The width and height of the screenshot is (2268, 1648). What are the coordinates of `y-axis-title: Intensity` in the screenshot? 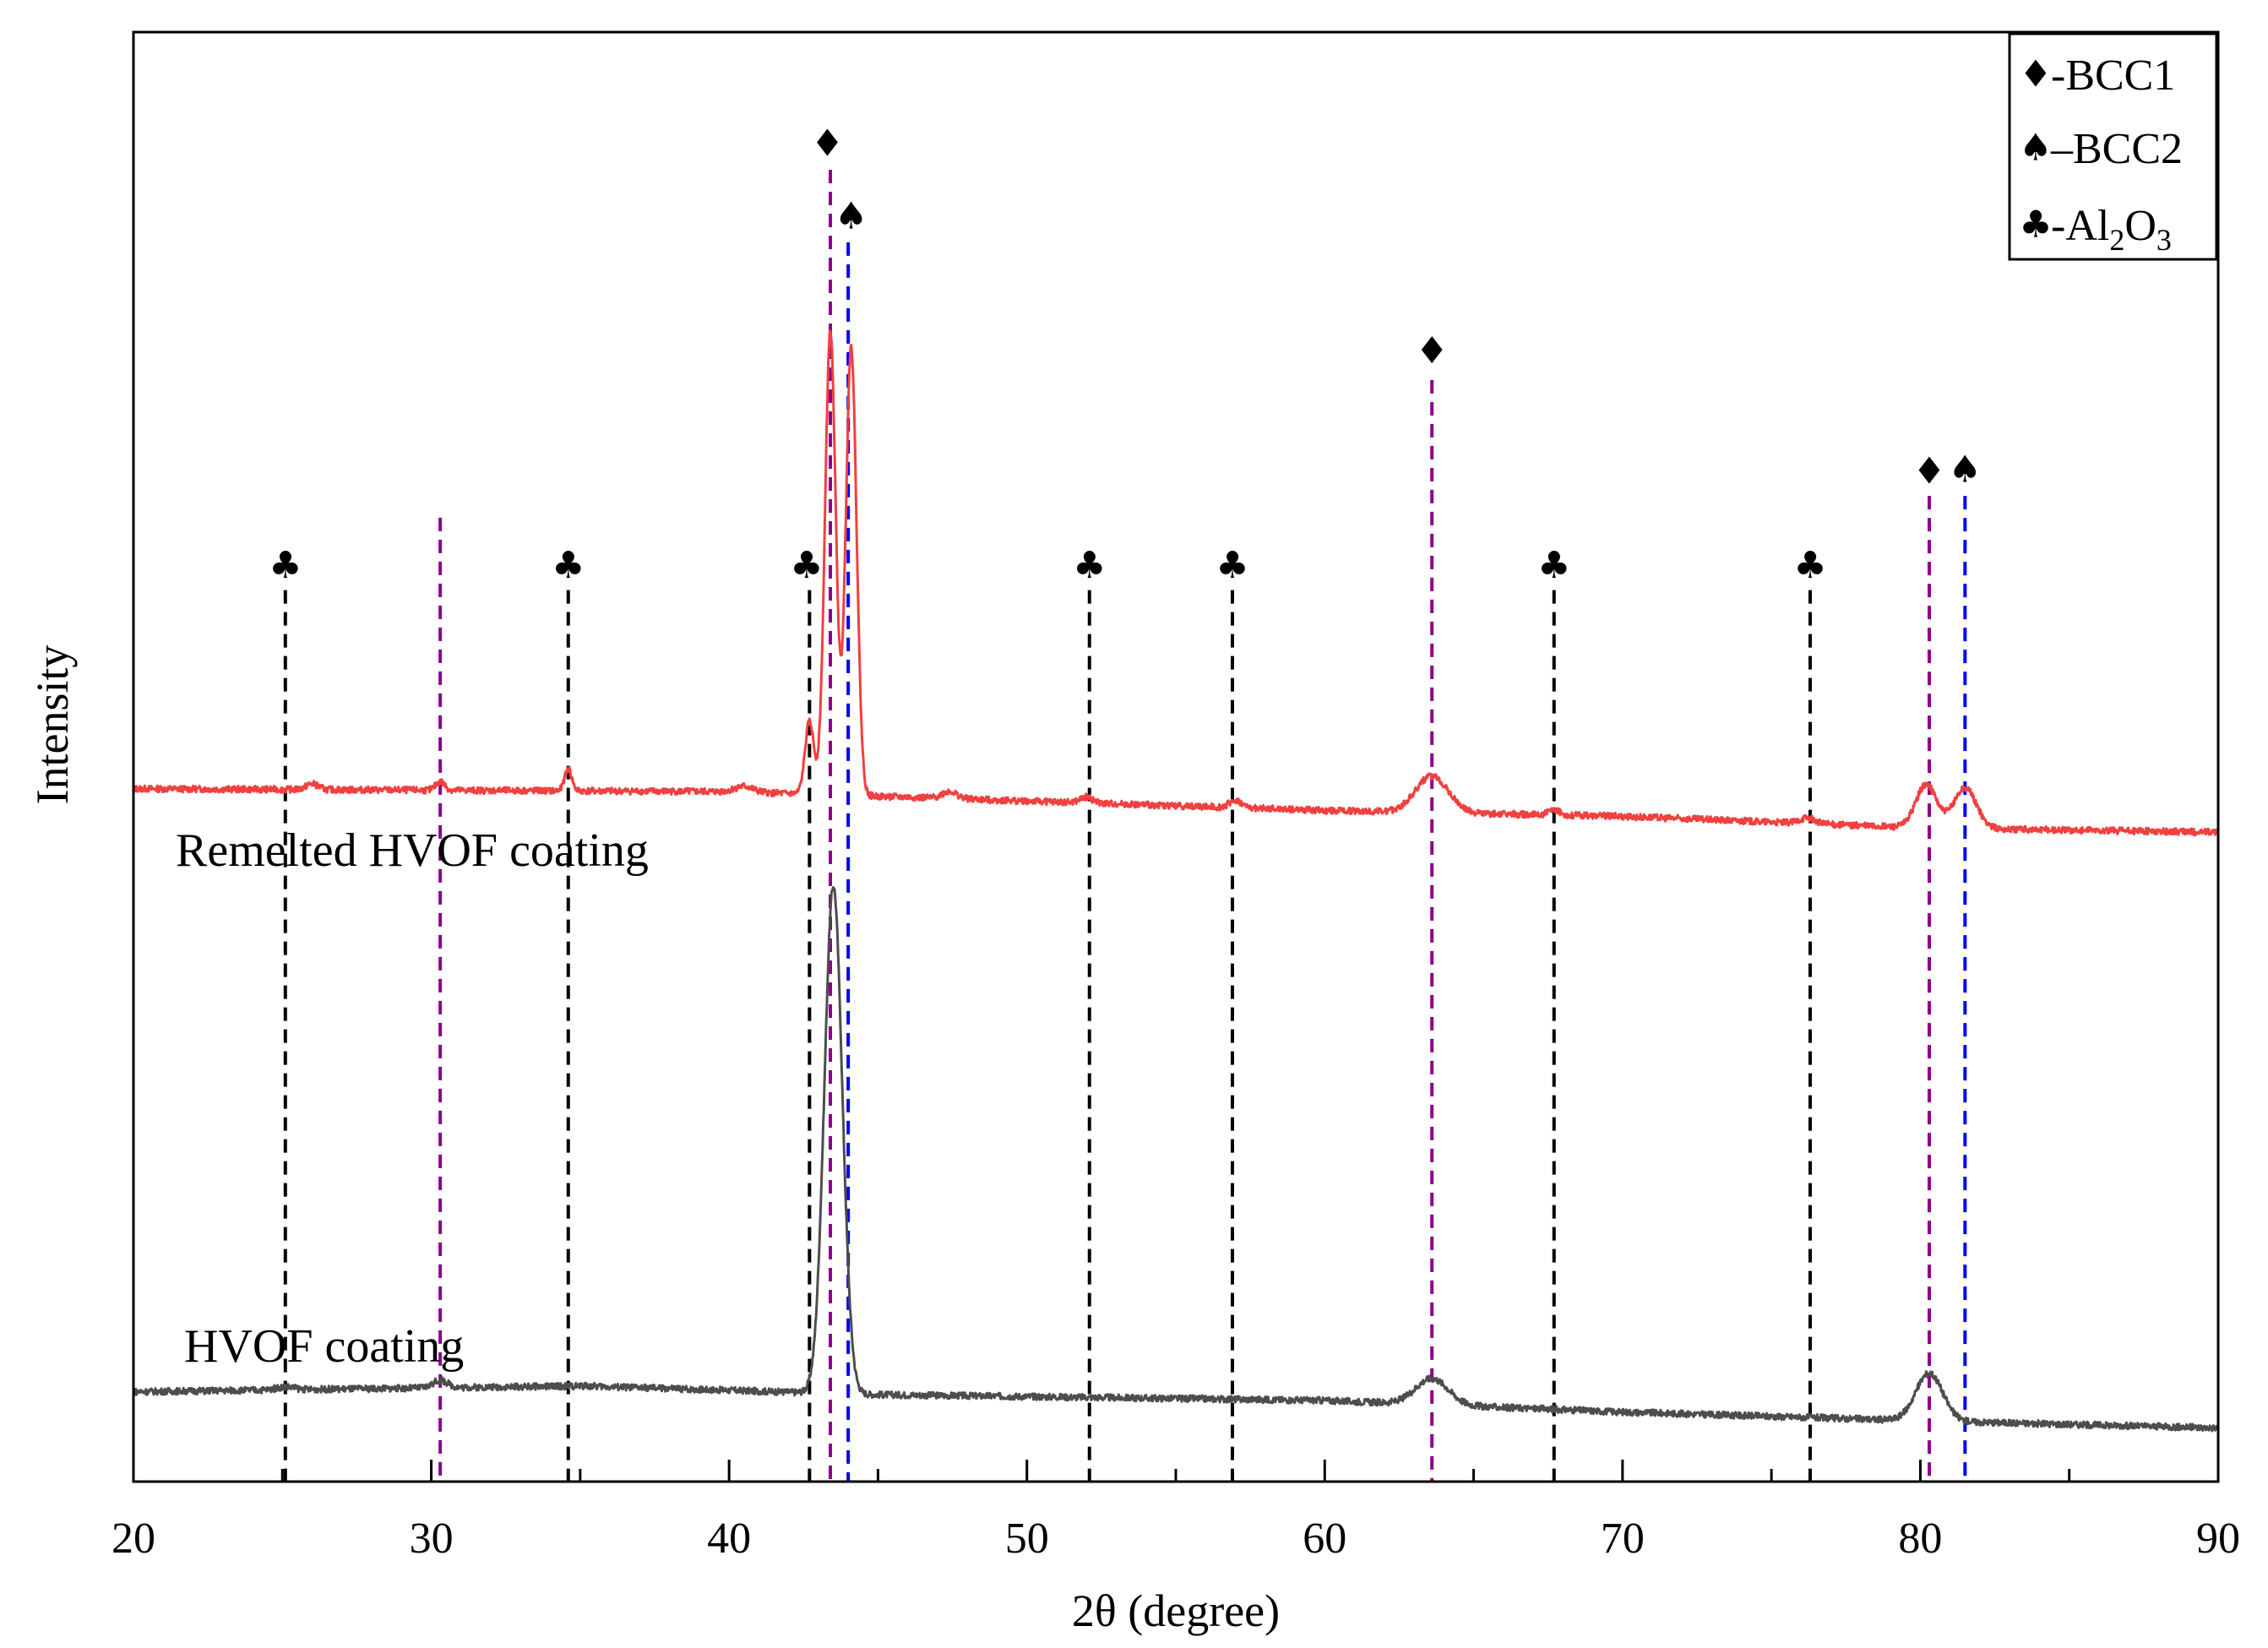 It's located at (53, 725).